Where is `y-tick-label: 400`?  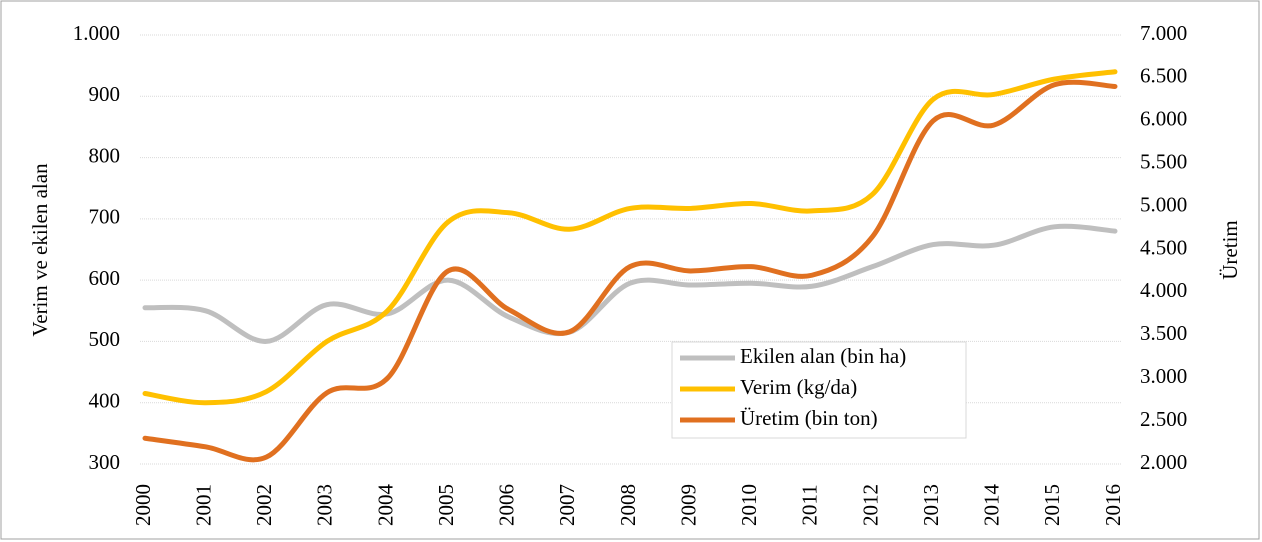
y-tick-label: 400 is located at coordinates (105, 401).